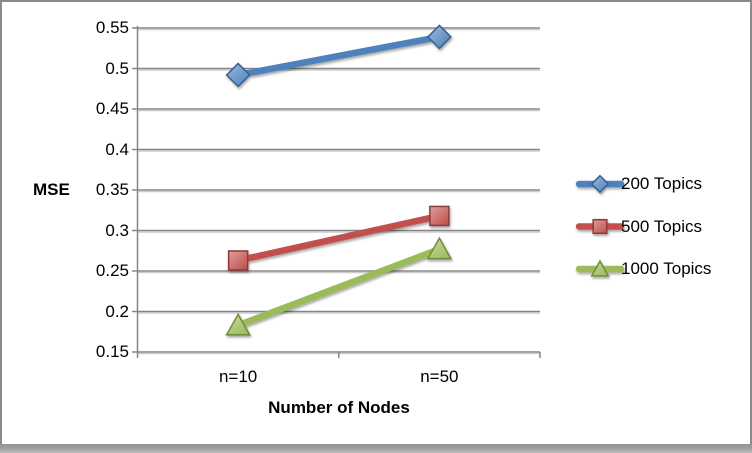 This screenshot has height=453, width=752. Describe the element at coordinates (112, 108) in the screenshot. I see `y-tick-label: 0.45` at that location.